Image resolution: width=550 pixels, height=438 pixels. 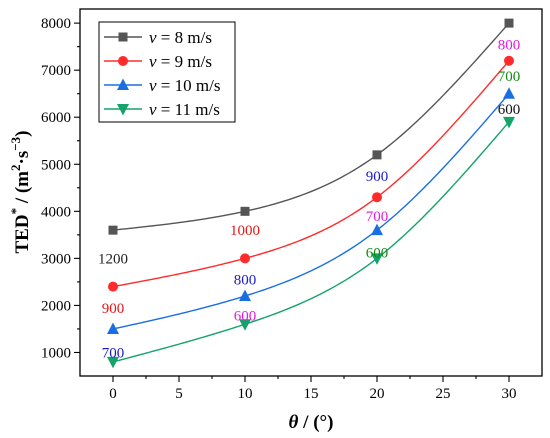 What do you see at coordinates (179, 394) in the screenshot?
I see `x-tick-label: 5` at bounding box center [179, 394].